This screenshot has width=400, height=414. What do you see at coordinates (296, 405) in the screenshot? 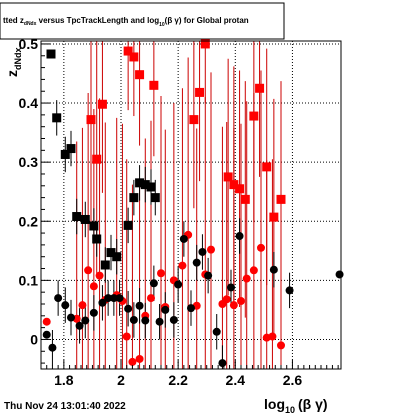
I see `x-axis-title: log10 (β γ)` at bounding box center [296, 405].